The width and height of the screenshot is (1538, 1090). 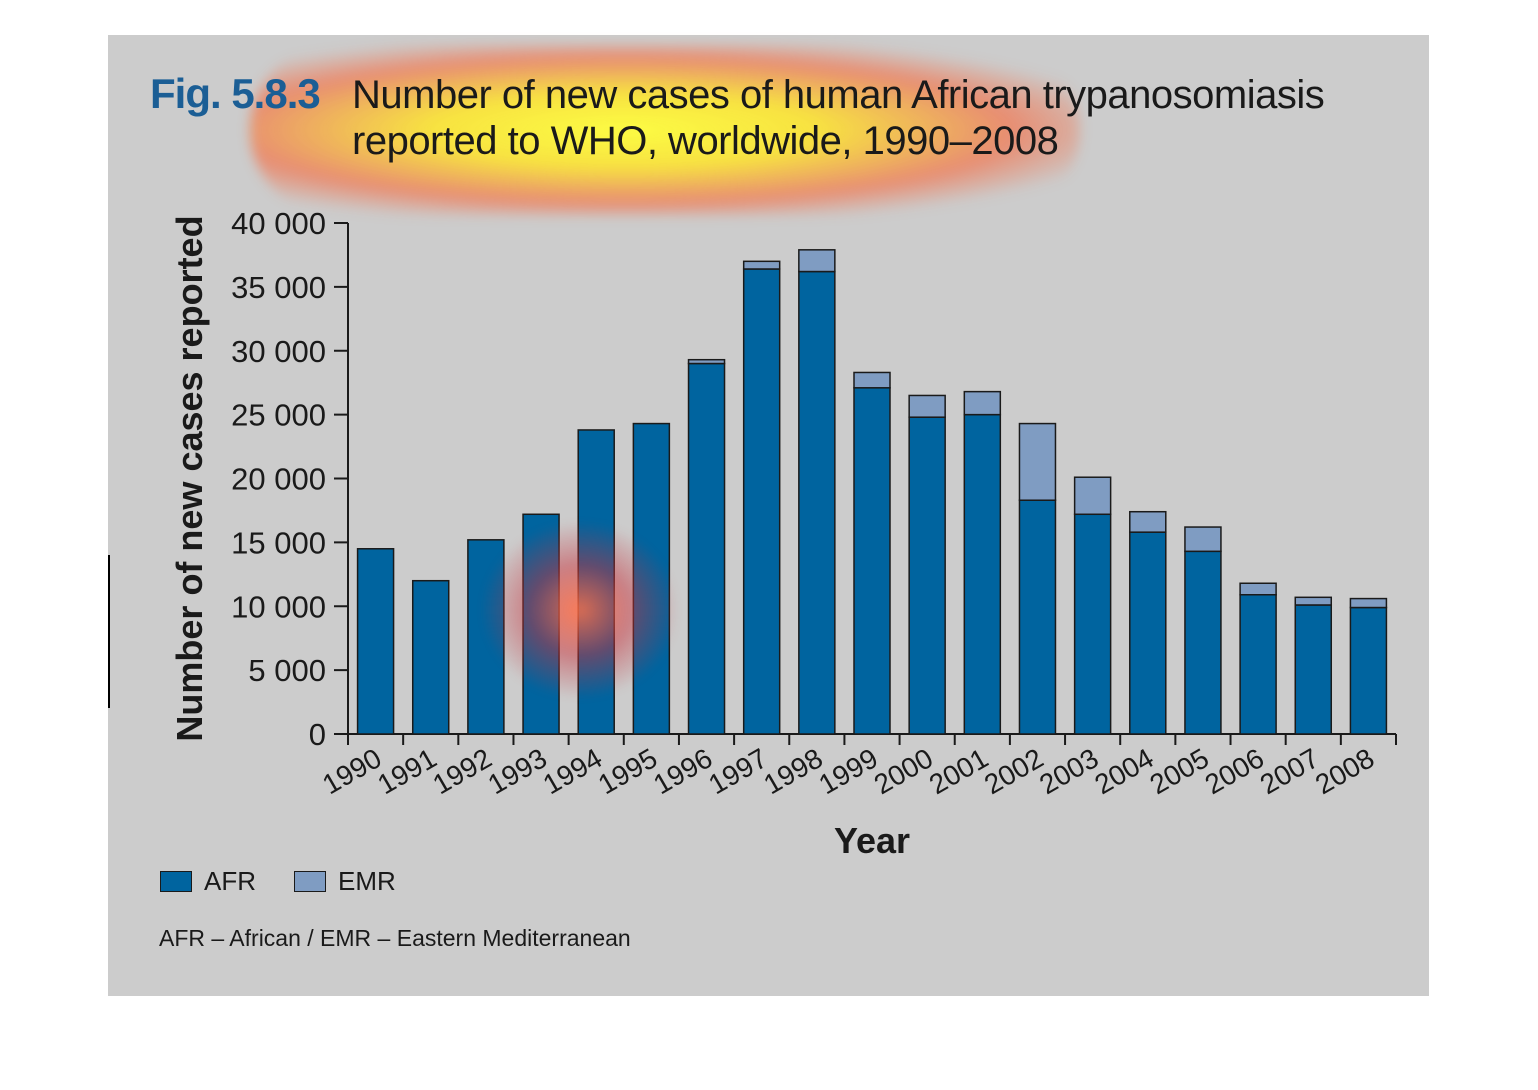 What do you see at coordinates (278, 606) in the screenshot?
I see `y-tick-label: 10 000` at bounding box center [278, 606].